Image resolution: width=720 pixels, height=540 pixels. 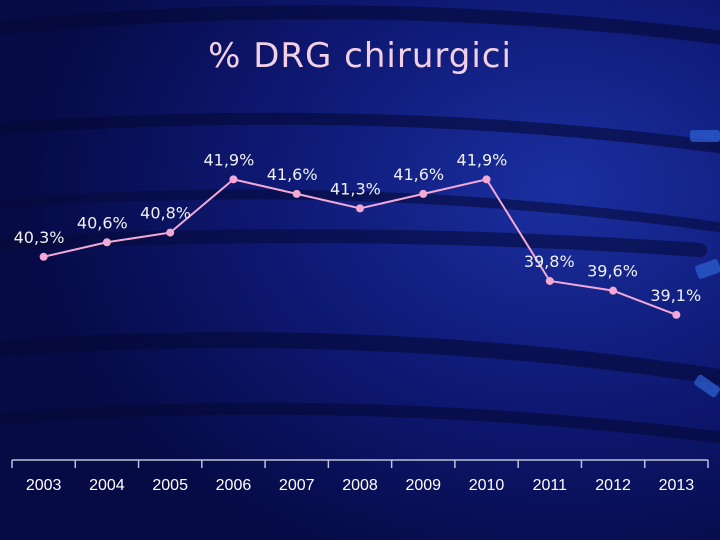 What do you see at coordinates (612, 271) in the screenshot?
I see `data-label: 39,6%` at bounding box center [612, 271].